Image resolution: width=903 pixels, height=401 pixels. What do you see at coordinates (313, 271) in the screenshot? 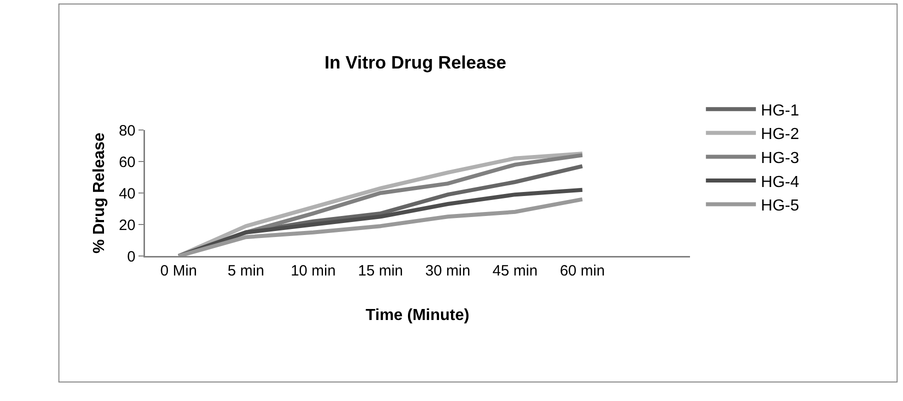
I see `x-tick-label: 10 min` at bounding box center [313, 271].